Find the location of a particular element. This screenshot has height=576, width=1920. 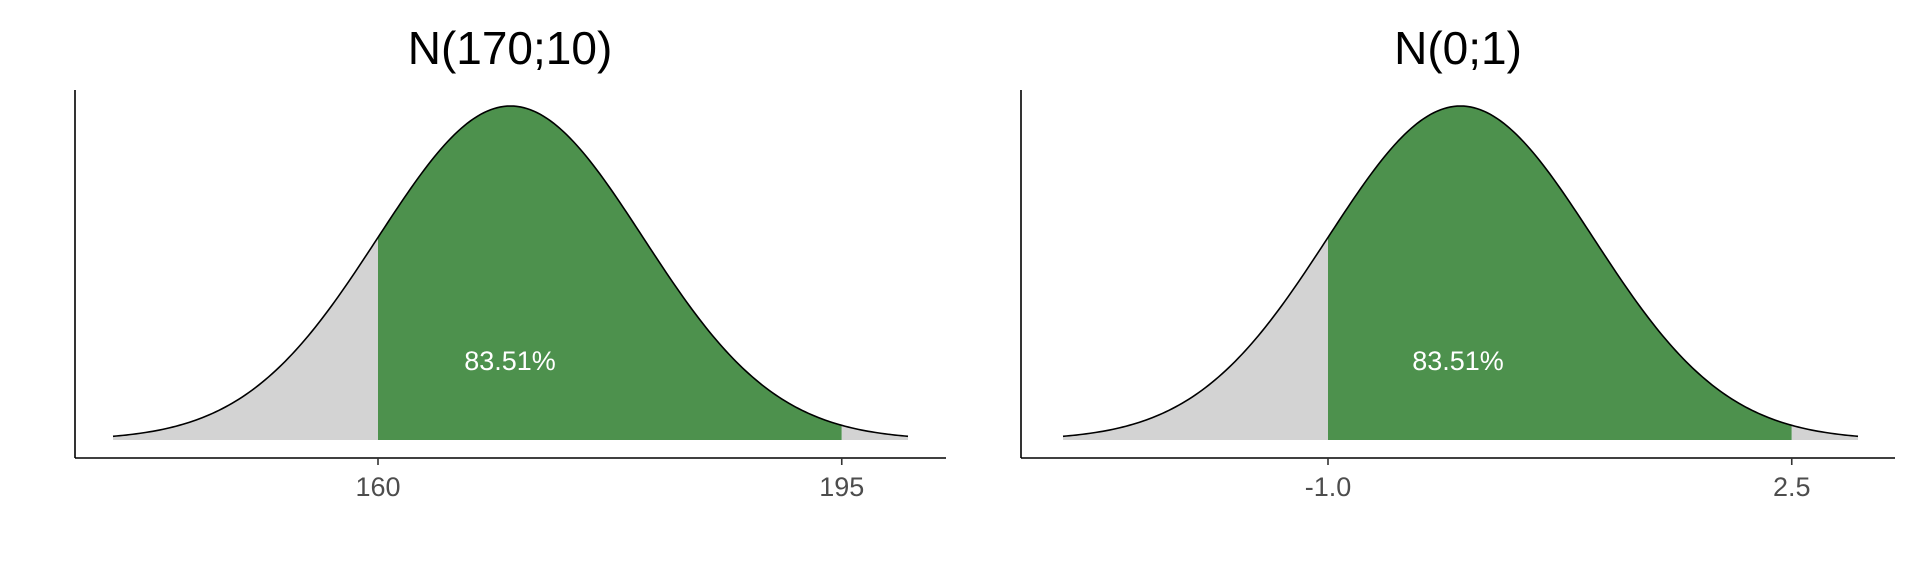

panel-1-probability-label: 83.51% is located at coordinates (510, 361).